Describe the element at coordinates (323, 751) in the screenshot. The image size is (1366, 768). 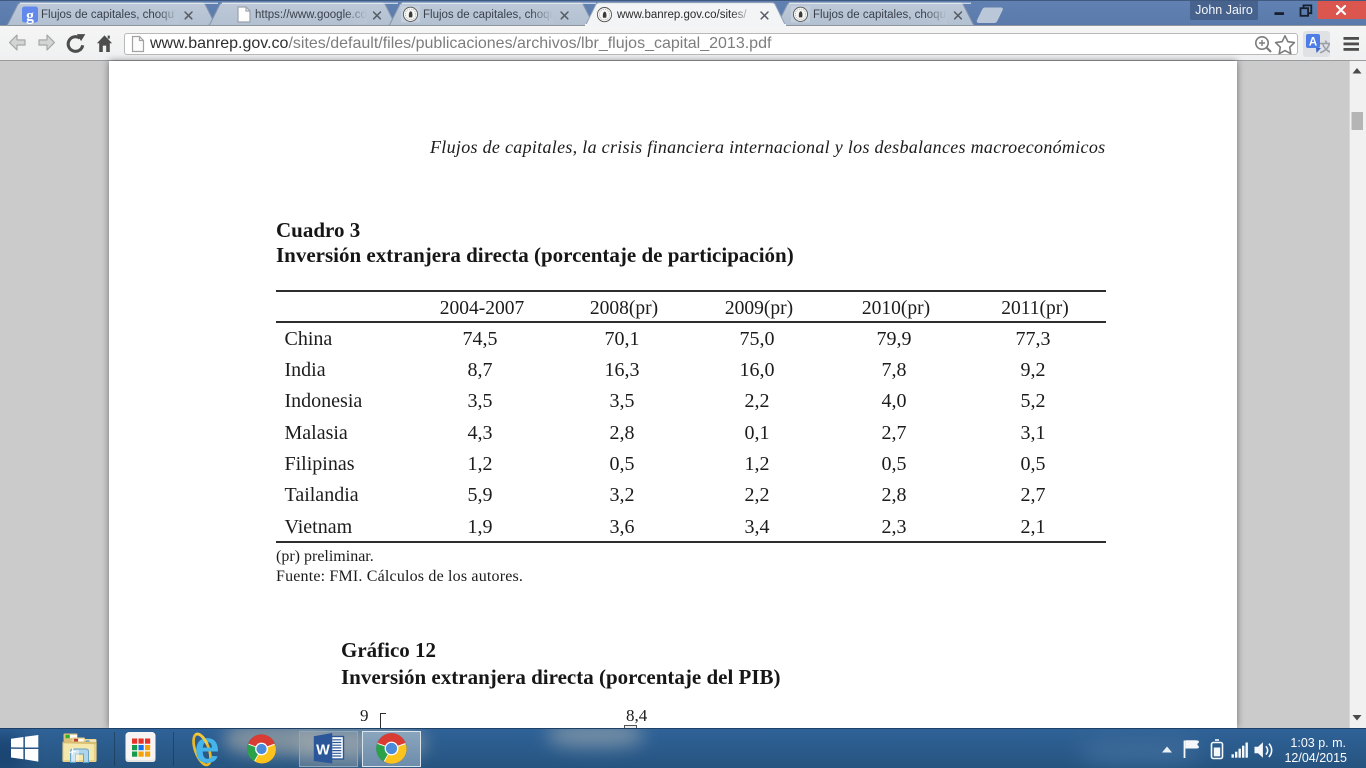
I see `svg-text: W` at that location.